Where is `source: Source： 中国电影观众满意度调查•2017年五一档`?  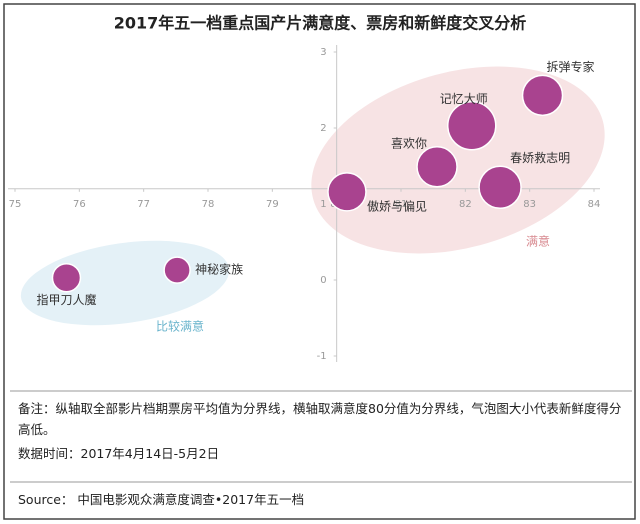 source: Source： 中国电影观众满意度调查•2017年五一档 is located at coordinates (161, 499).